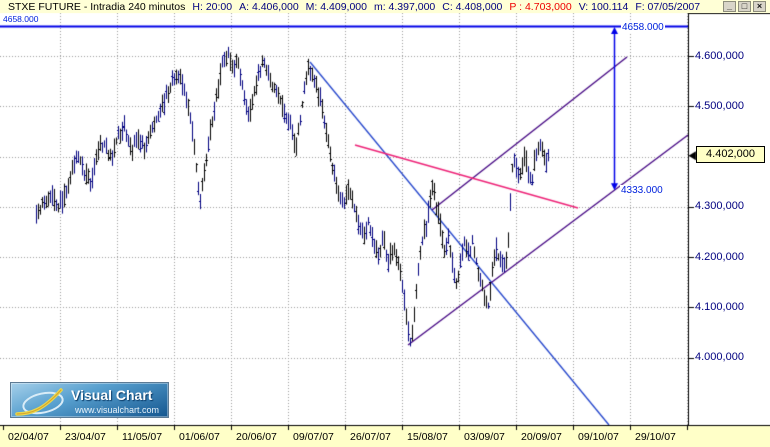 This screenshot has height=447, width=770. I want to click on date-tick-label: 03/09/07, so click(484, 437).